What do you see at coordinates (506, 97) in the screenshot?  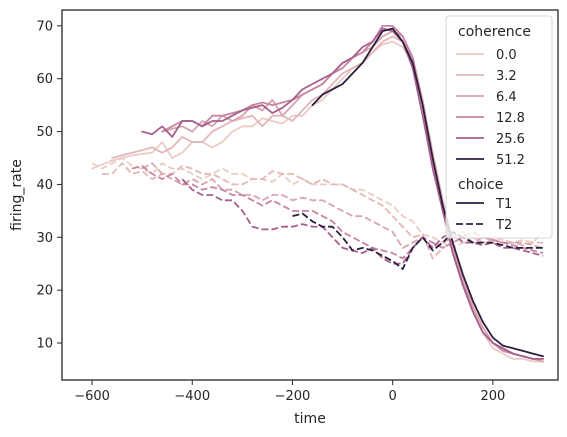 I see `legend-label: 6.4` at bounding box center [506, 97].